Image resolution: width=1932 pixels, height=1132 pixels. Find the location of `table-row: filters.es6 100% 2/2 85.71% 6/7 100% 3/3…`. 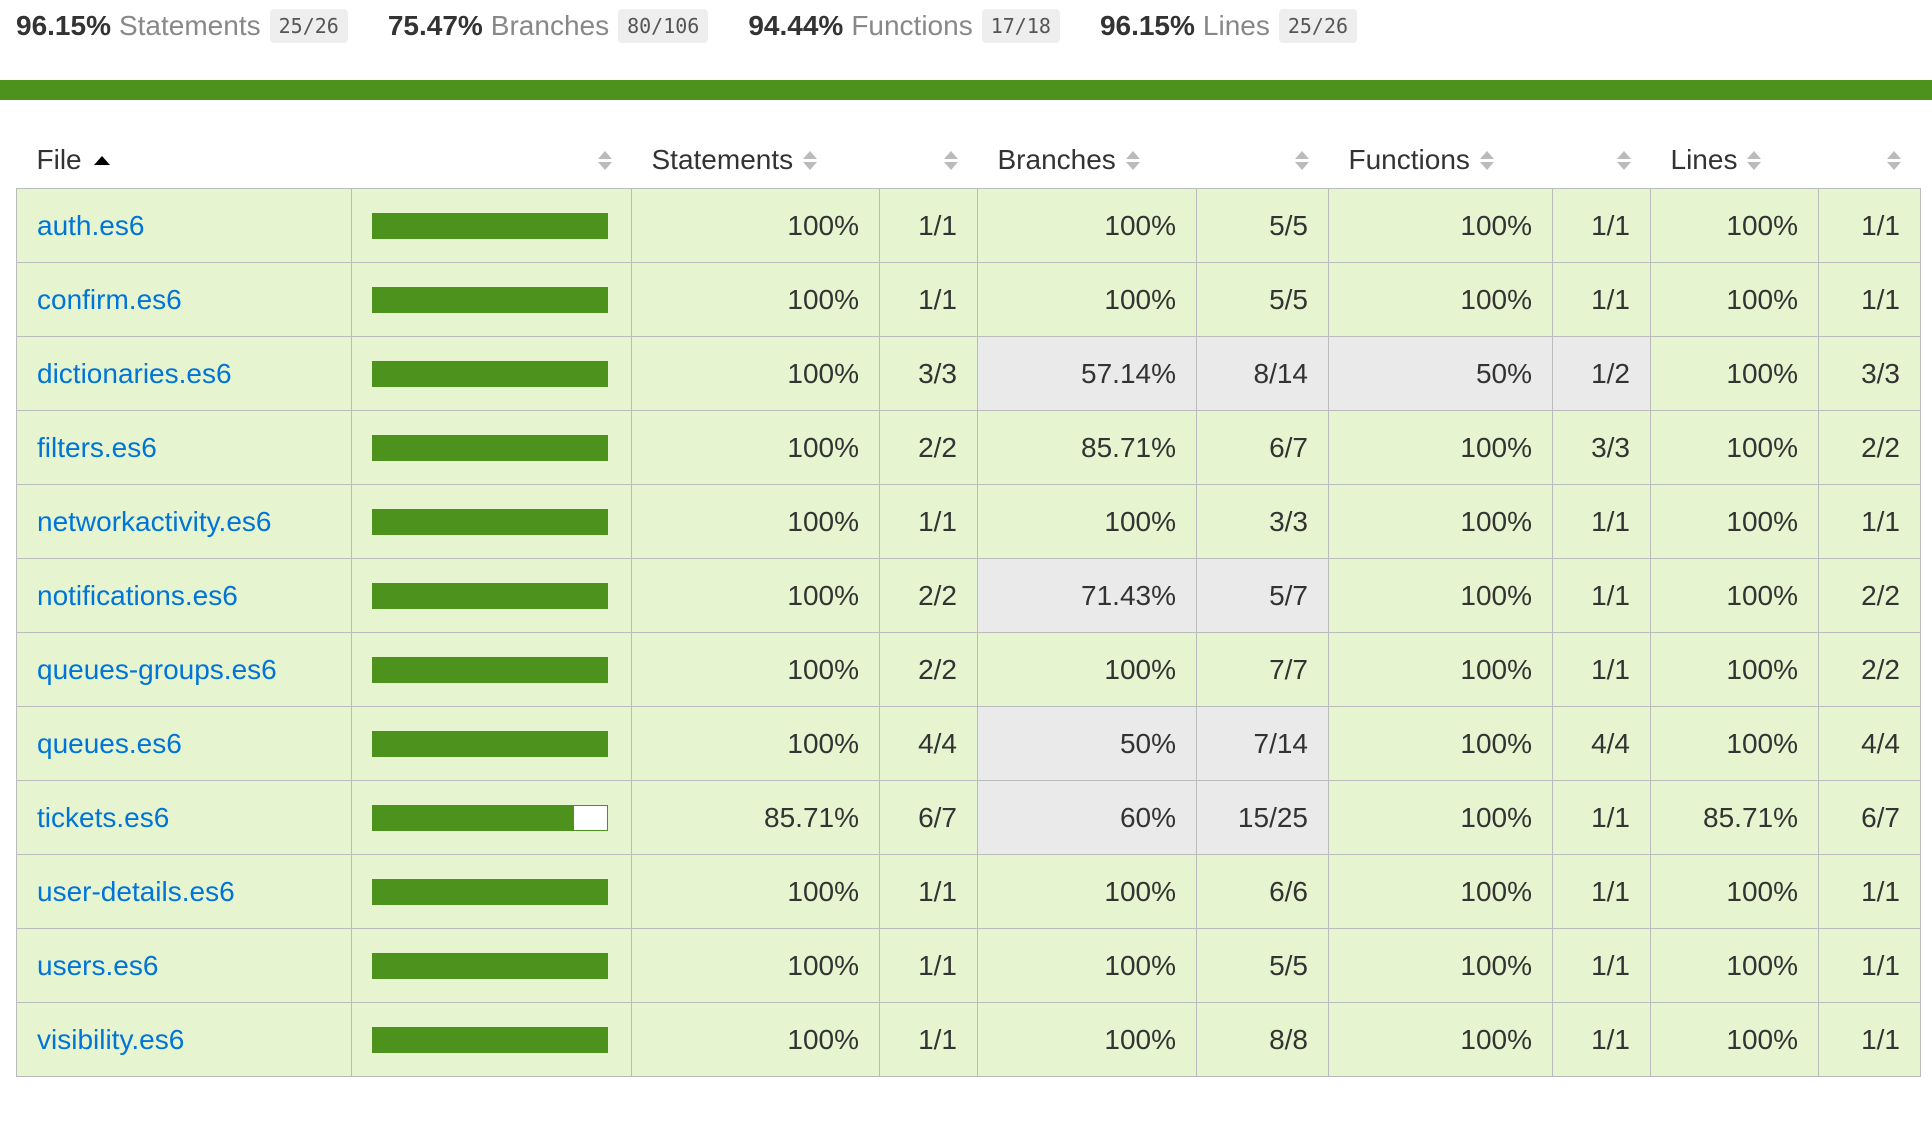

table-row: filters.es6 100% 2/2 85.71% 6/7 100% 3/3… is located at coordinates (968, 447).